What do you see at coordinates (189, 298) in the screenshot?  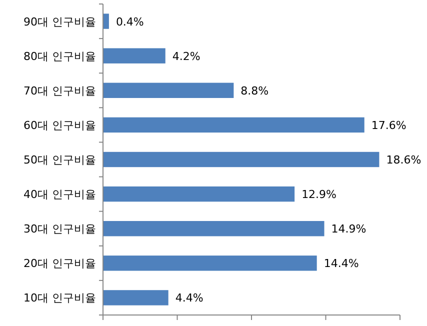 I see `data-label: 4.4%` at bounding box center [189, 298].